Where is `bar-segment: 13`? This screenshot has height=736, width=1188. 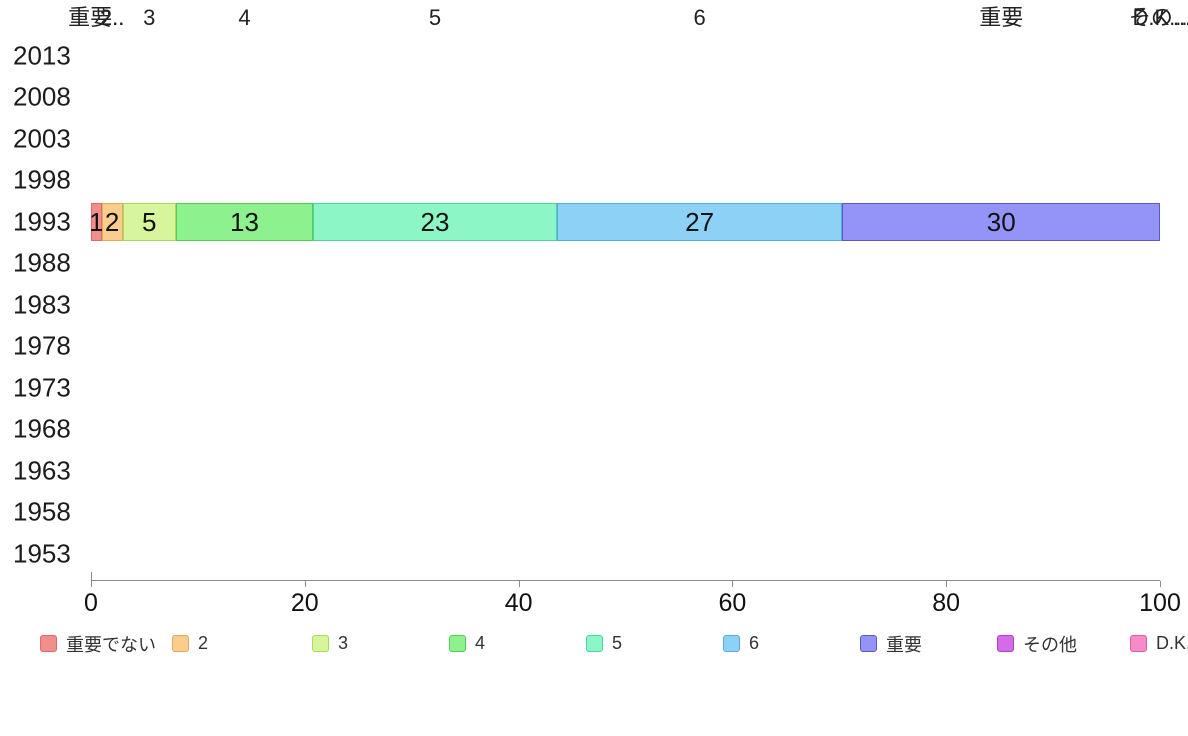 bar-segment: 13 is located at coordinates (244, 222).